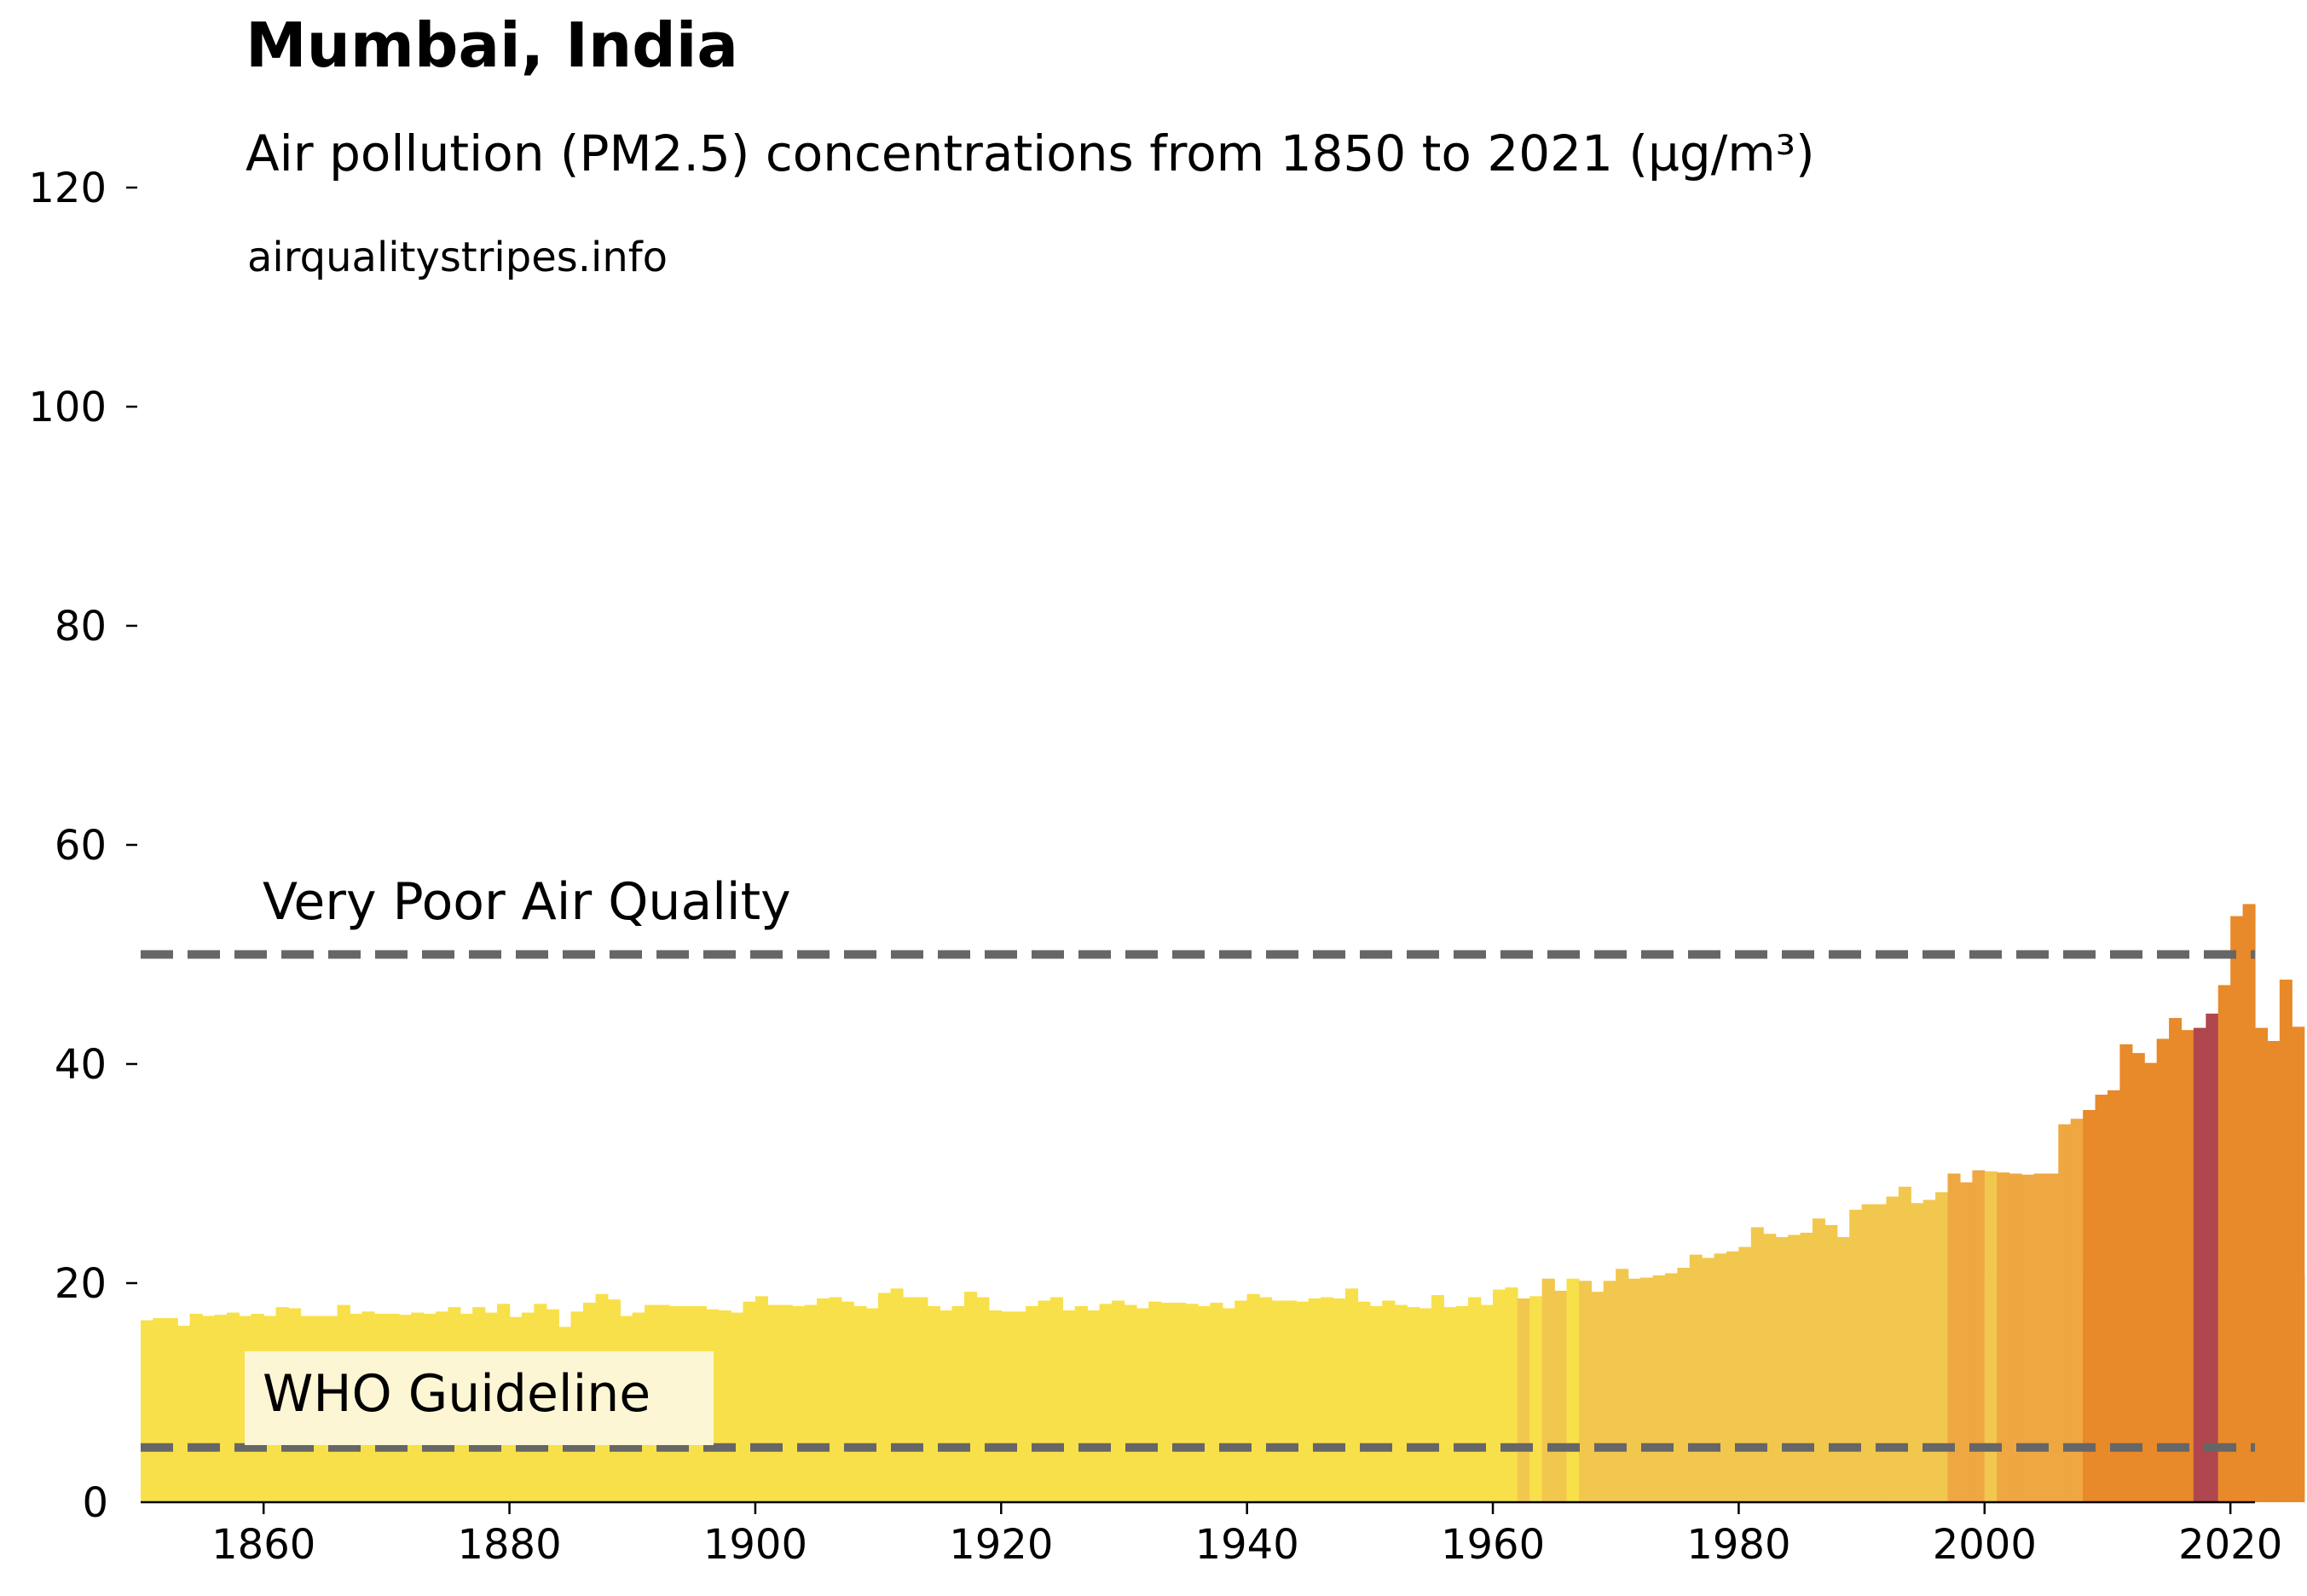 This screenshot has height=1596, width=2307. Describe the element at coordinates (1548, 1390) in the screenshot. I see `bar-1964` at that location.